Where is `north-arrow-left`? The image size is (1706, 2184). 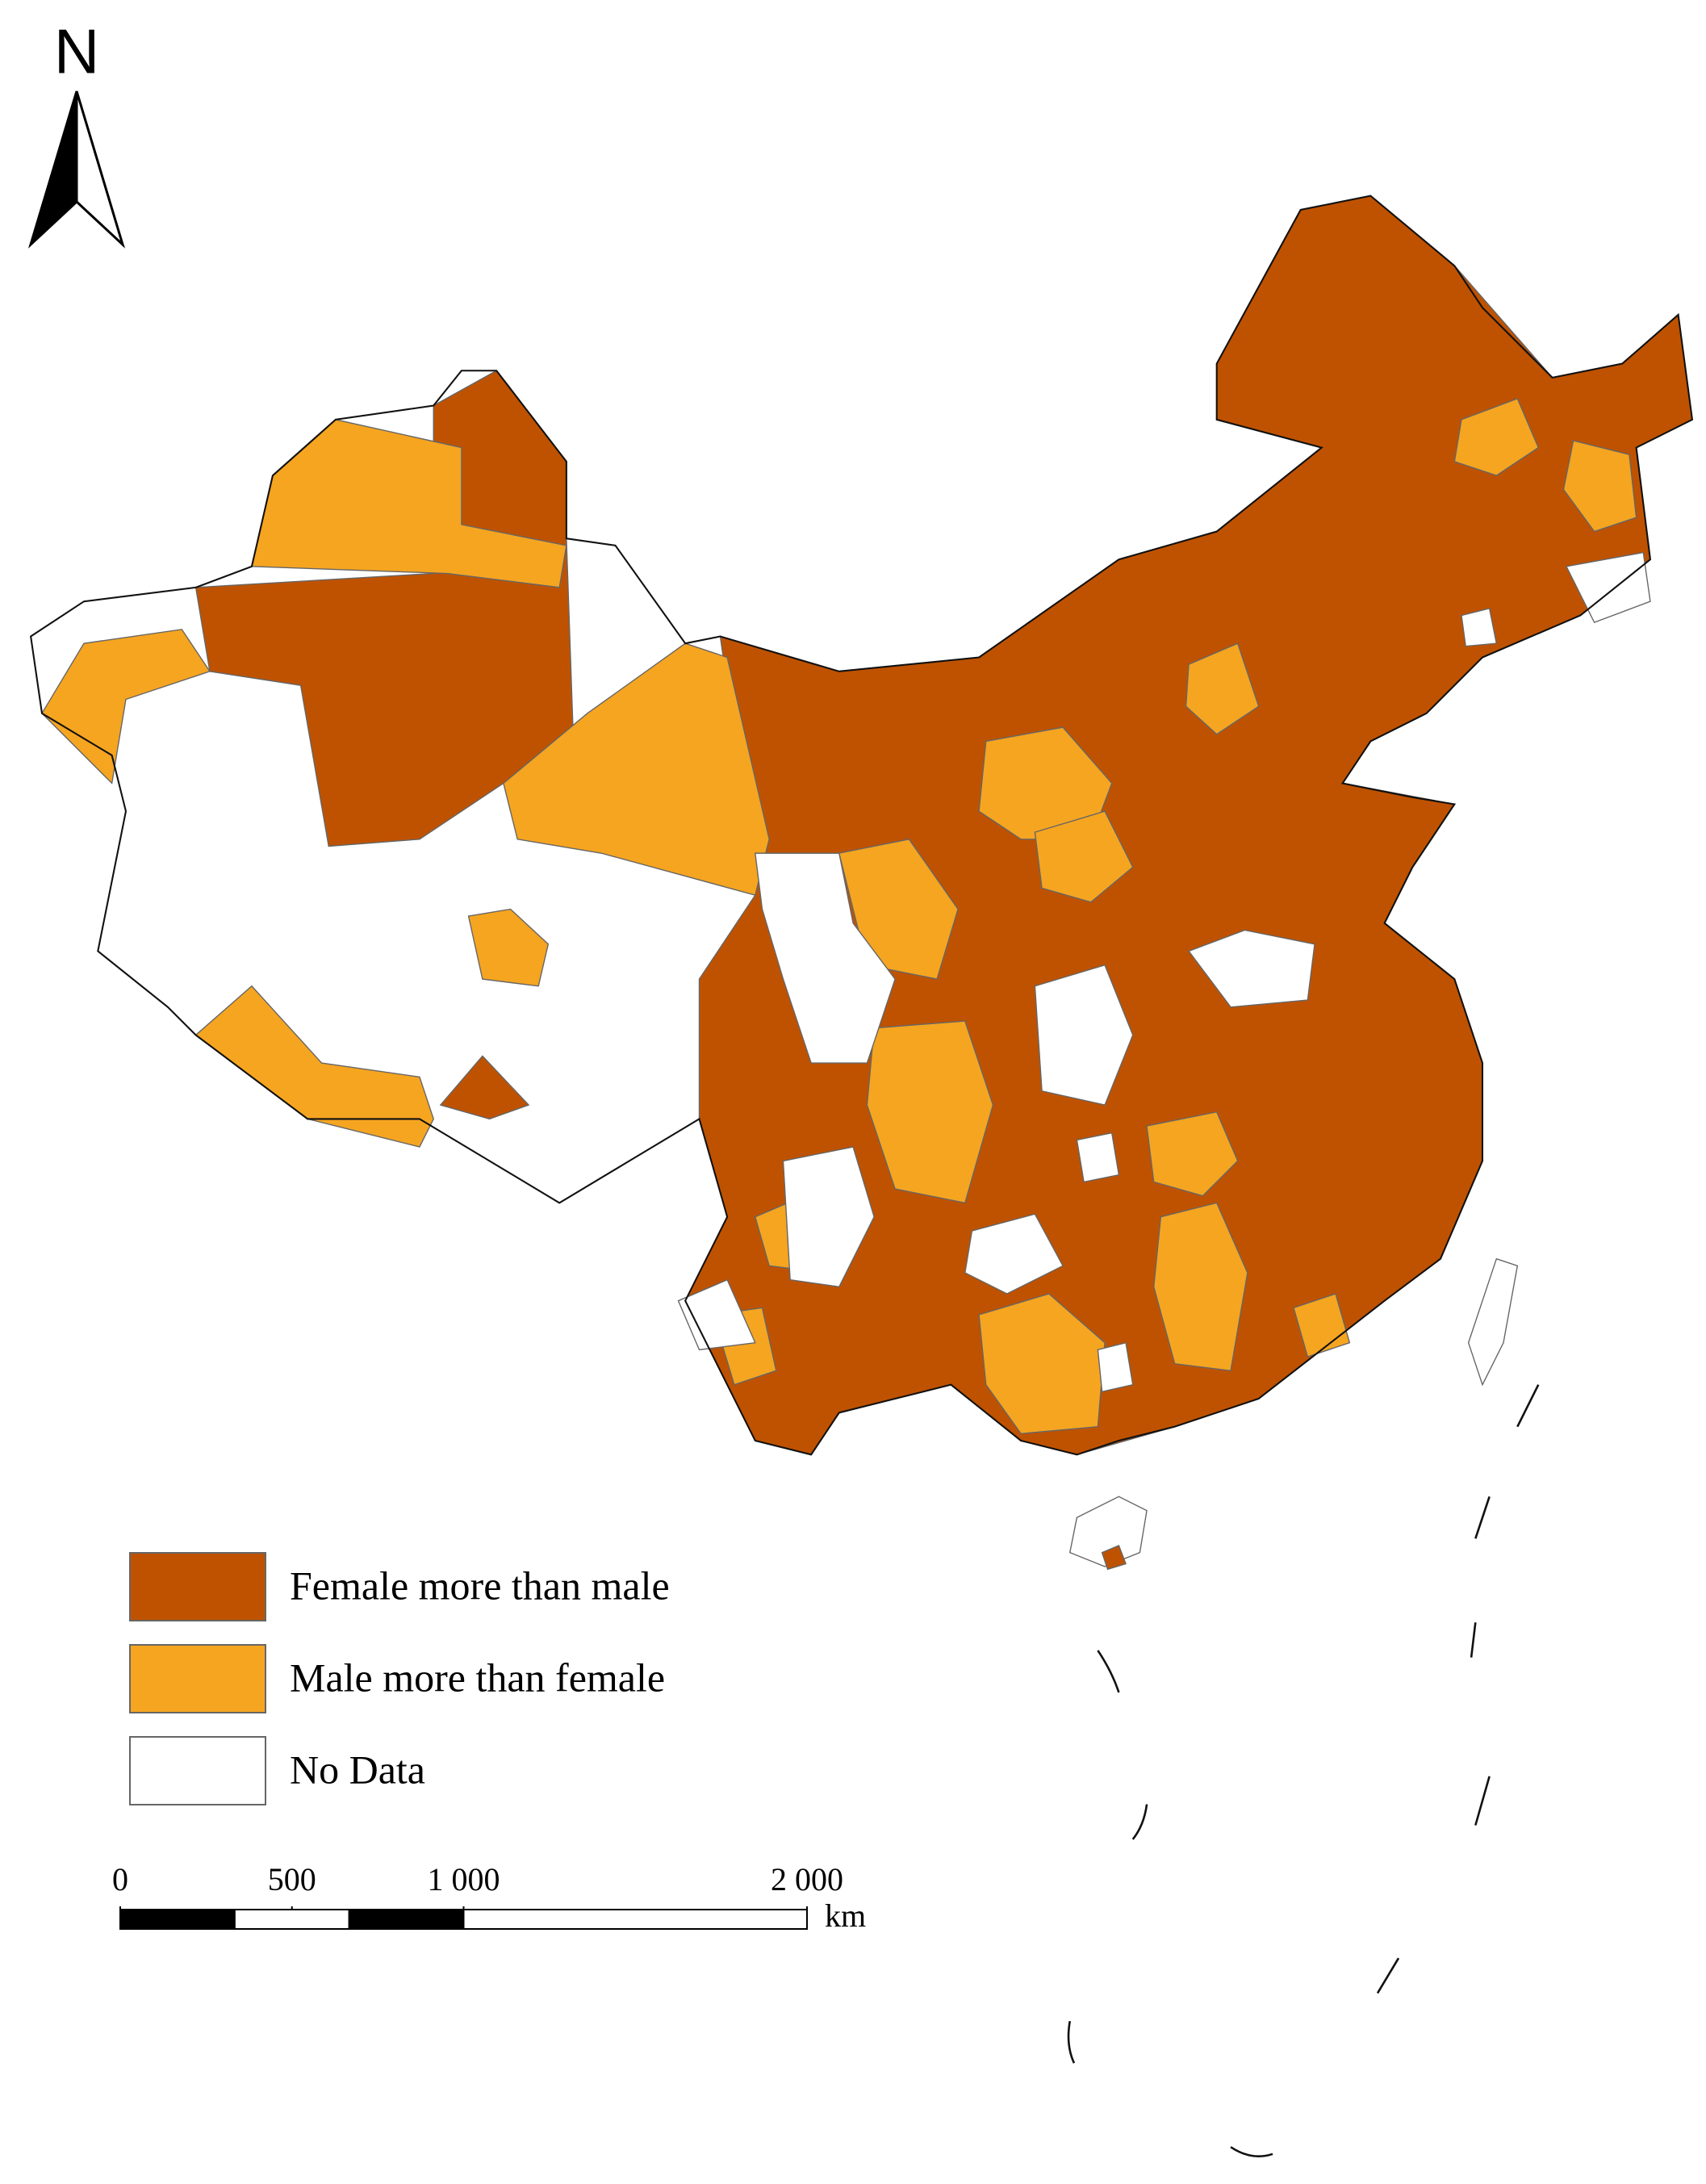
north-arrow-left is located at coordinates (52, 170).